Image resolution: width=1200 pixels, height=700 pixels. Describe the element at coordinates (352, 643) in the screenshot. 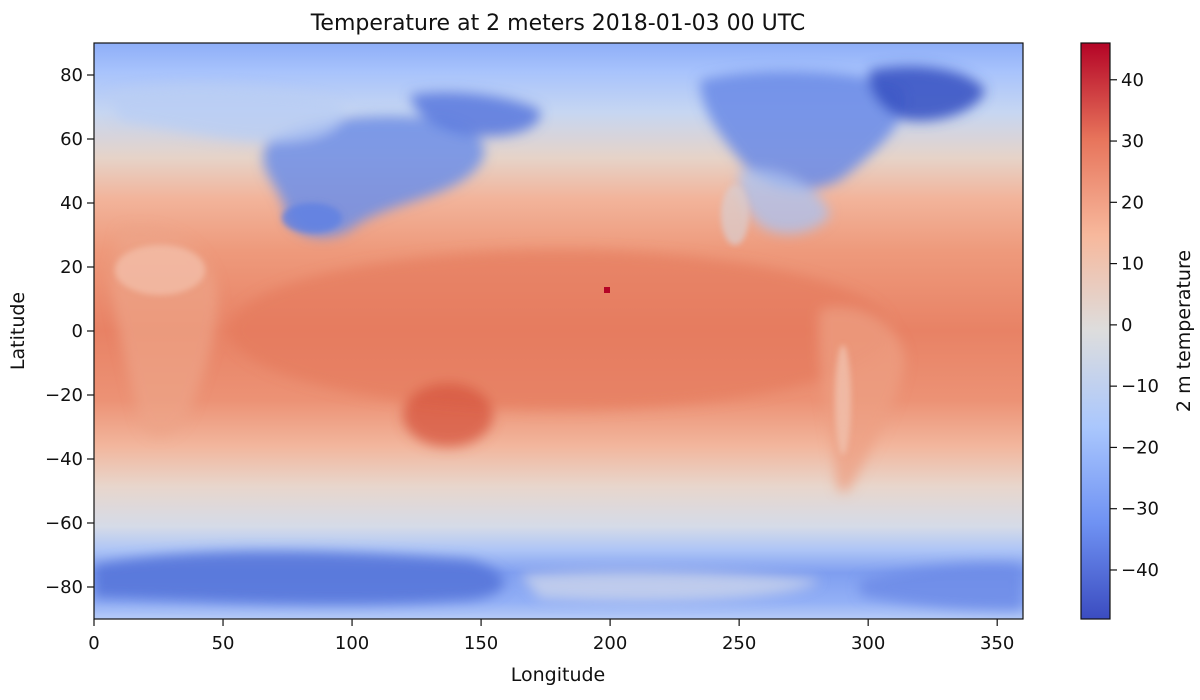

I see `x-tick-label: 100` at that location.